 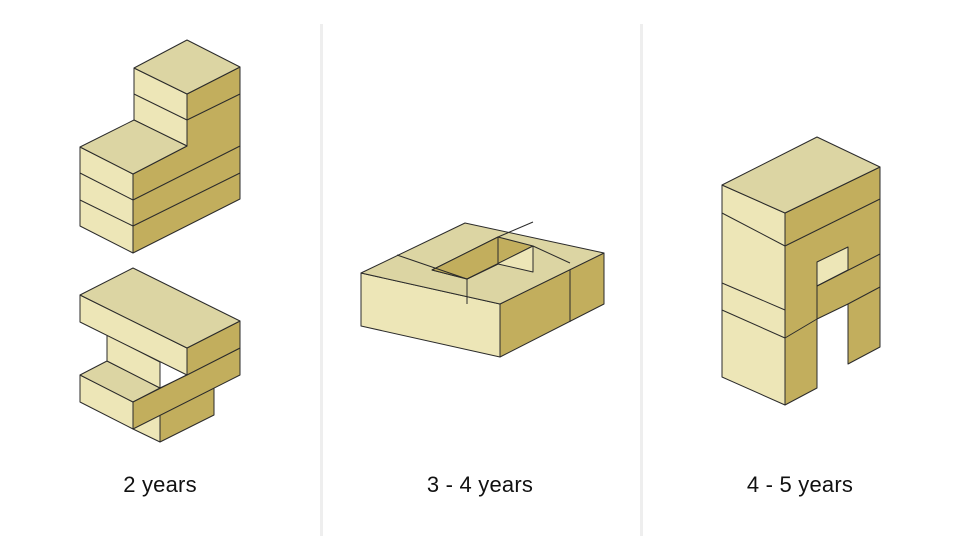 I want to click on block-structure-staircase, so click(x=160, y=146).